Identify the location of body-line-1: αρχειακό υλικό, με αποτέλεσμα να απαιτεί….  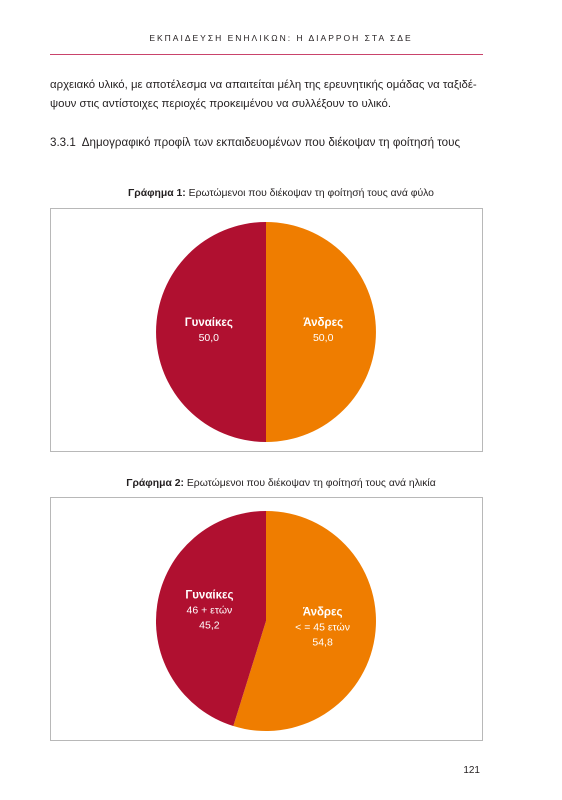
(263, 85).